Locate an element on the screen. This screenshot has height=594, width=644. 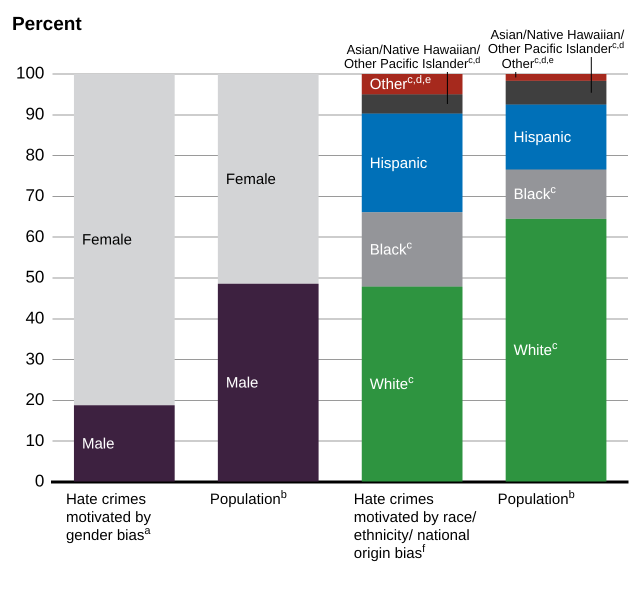
y-tick-label: 40 is located at coordinates (34, 318).